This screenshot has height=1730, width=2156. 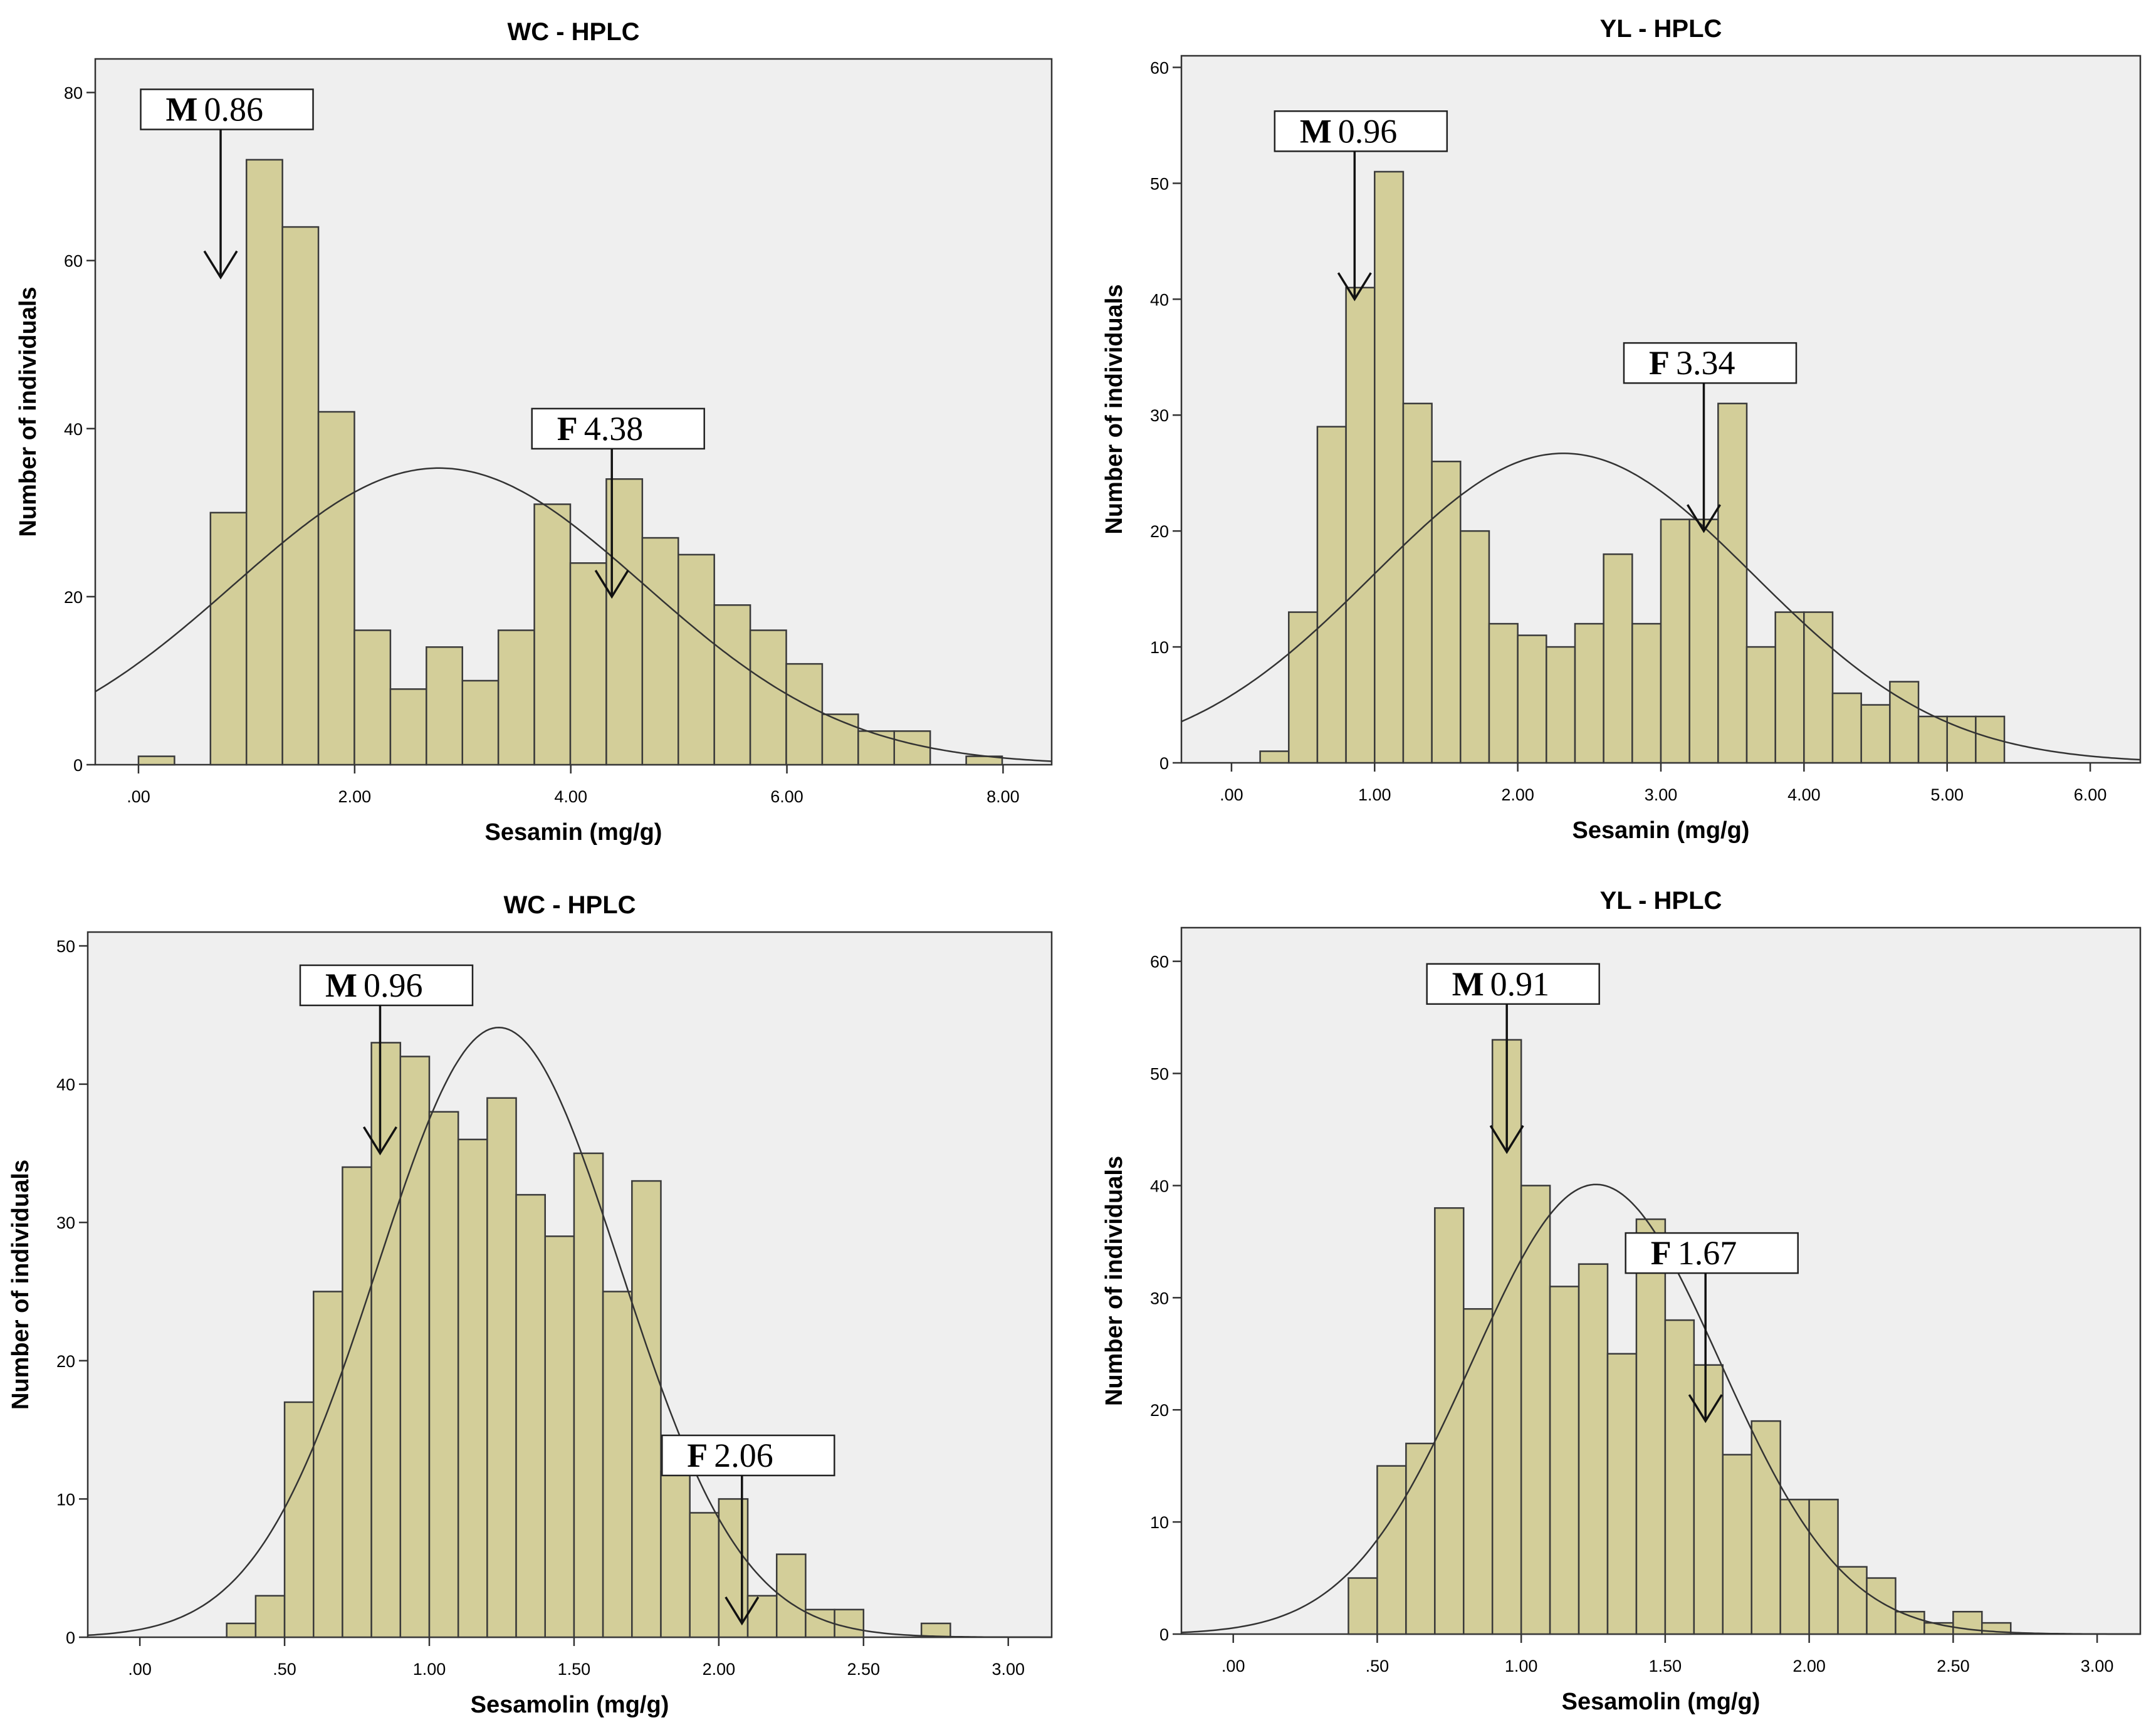 What do you see at coordinates (429, 1670) in the screenshot?
I see `x-tick-label: 1.00` at bounding box center [429, 1670].